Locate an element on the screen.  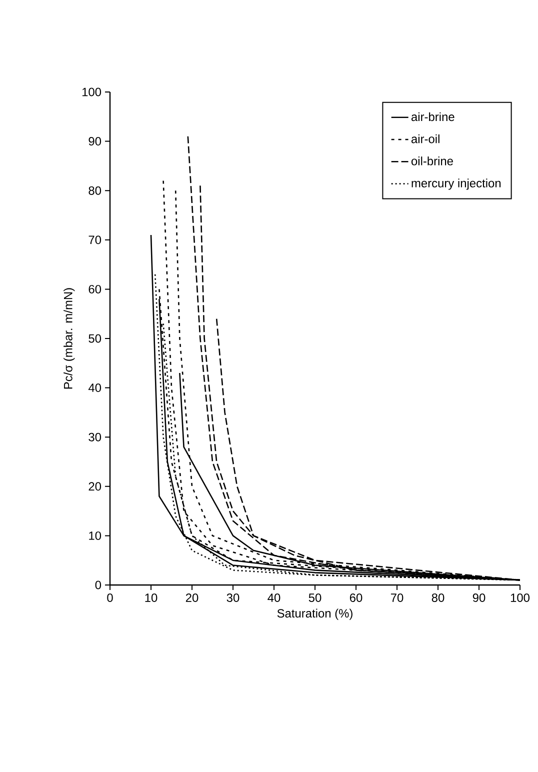
y-tick-label: 80 is located at coordinates (95, 190).